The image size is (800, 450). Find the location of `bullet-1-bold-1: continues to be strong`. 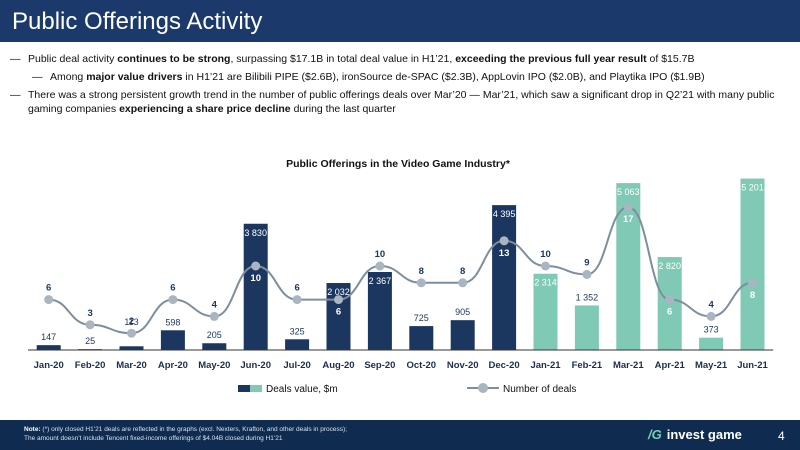

bullet-1-bold-1: continues to be strong is located at coordinates (174, 59).